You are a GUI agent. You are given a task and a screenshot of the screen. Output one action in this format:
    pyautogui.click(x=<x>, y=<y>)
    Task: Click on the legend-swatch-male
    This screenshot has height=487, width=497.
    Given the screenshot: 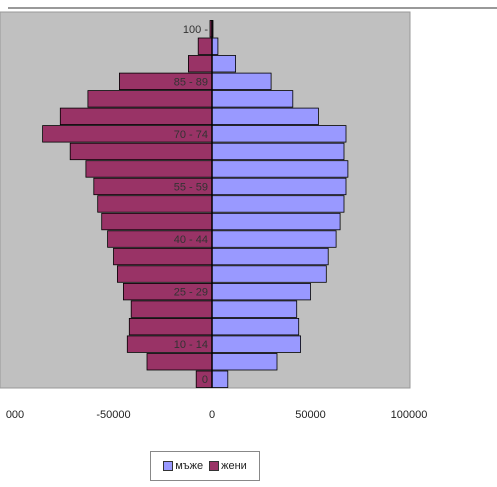 What is the action you would take?
    pyautogui.click(x=168, y=466)
    